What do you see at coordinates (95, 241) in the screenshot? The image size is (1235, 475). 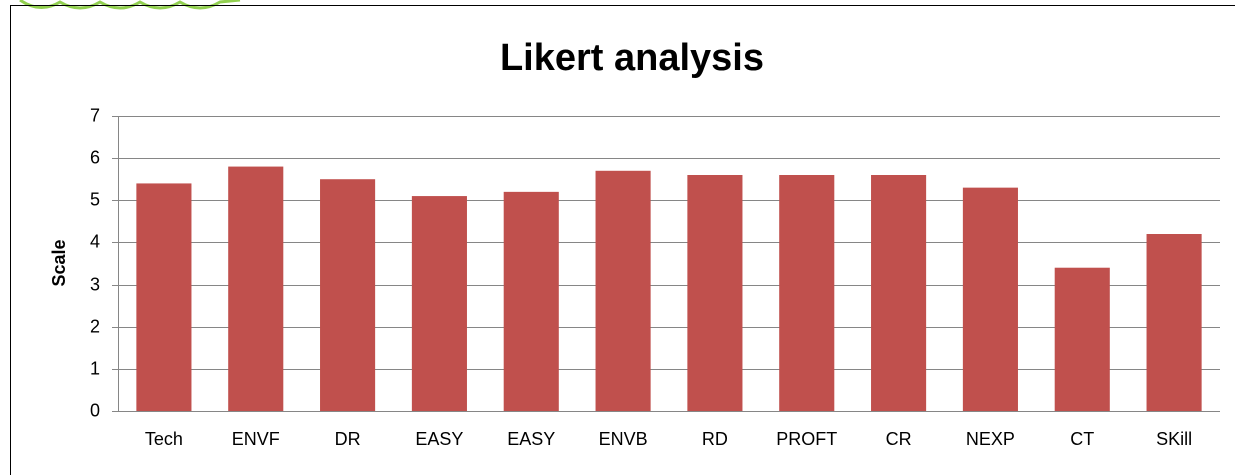 I see `y-tick-label: 4` at bounding box center [95, 241].